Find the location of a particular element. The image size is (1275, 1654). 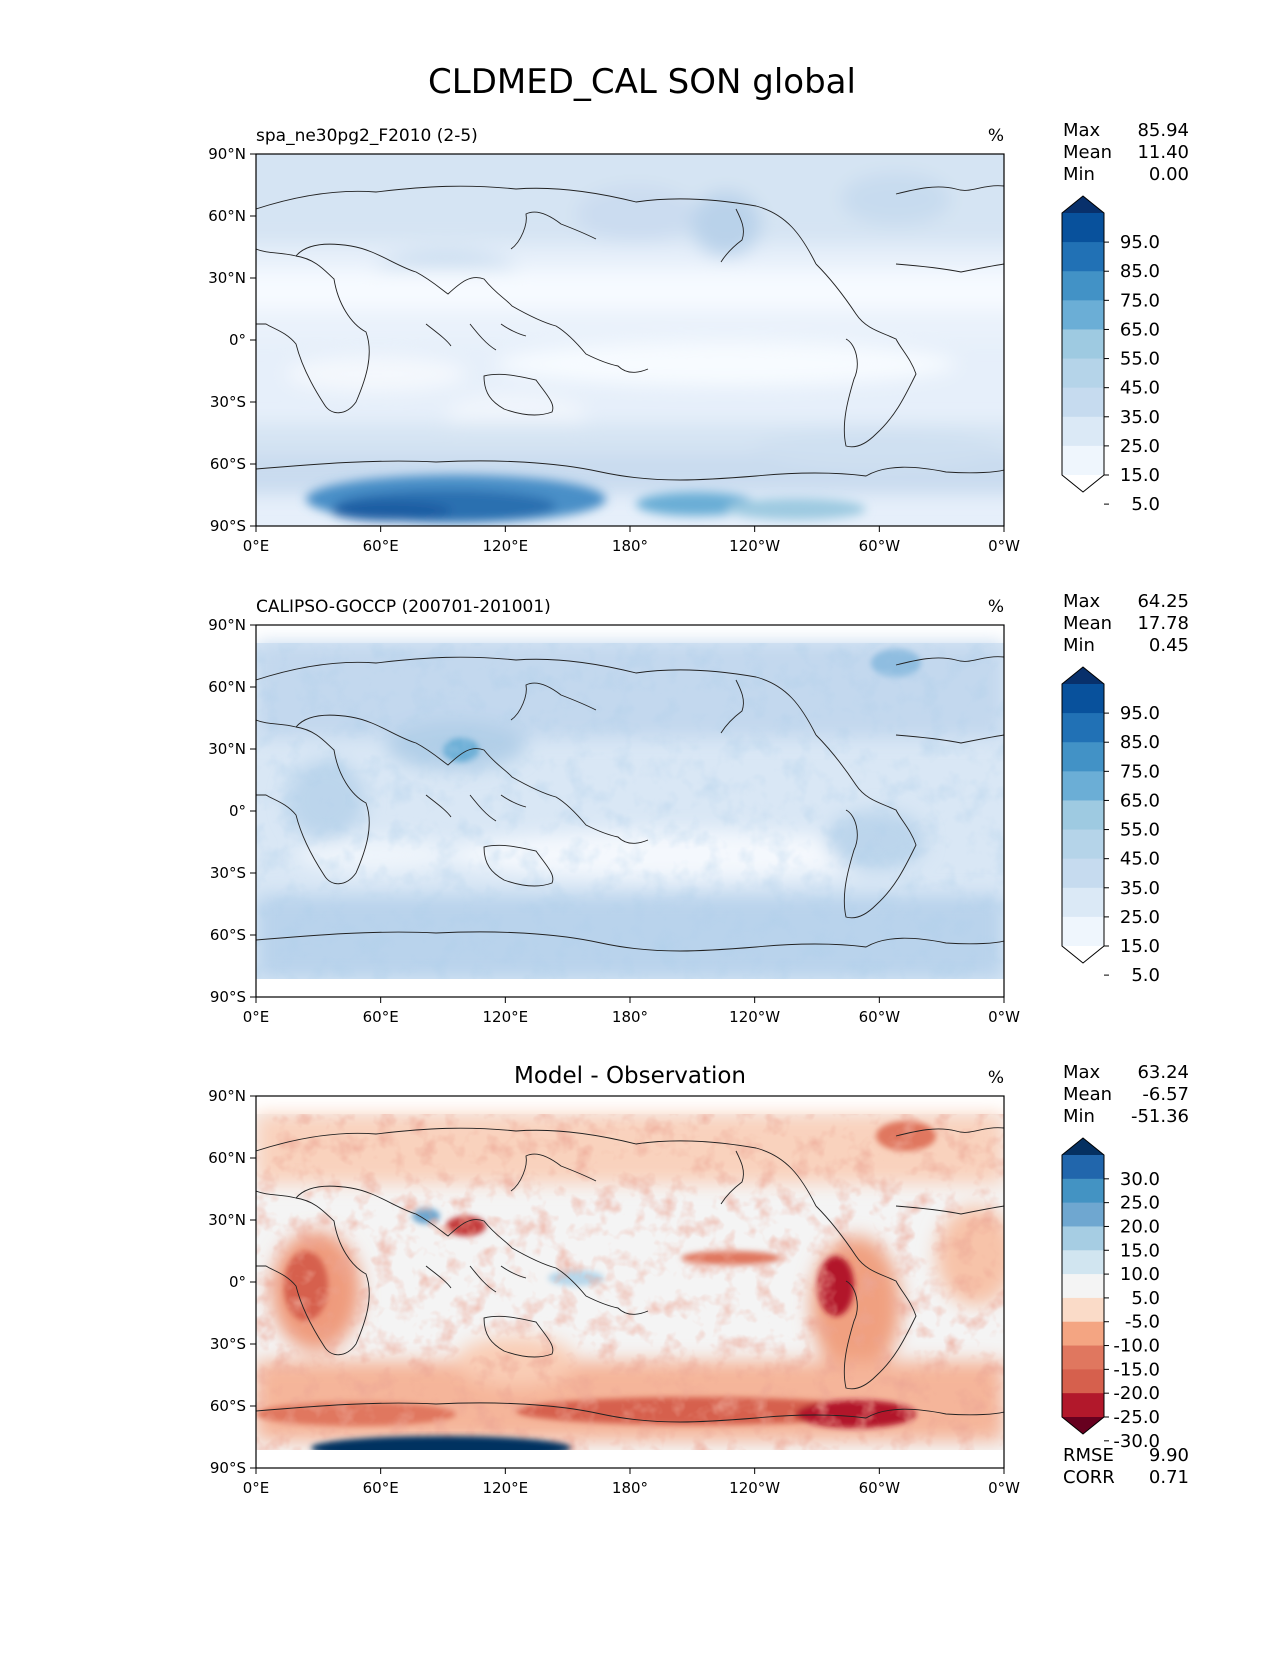

colorbar-test: 95.0 85.0 75.0 65.0 55.0 45.0 35.0 25.0 15.0 5.0 is located at coordinates (1110, 355).